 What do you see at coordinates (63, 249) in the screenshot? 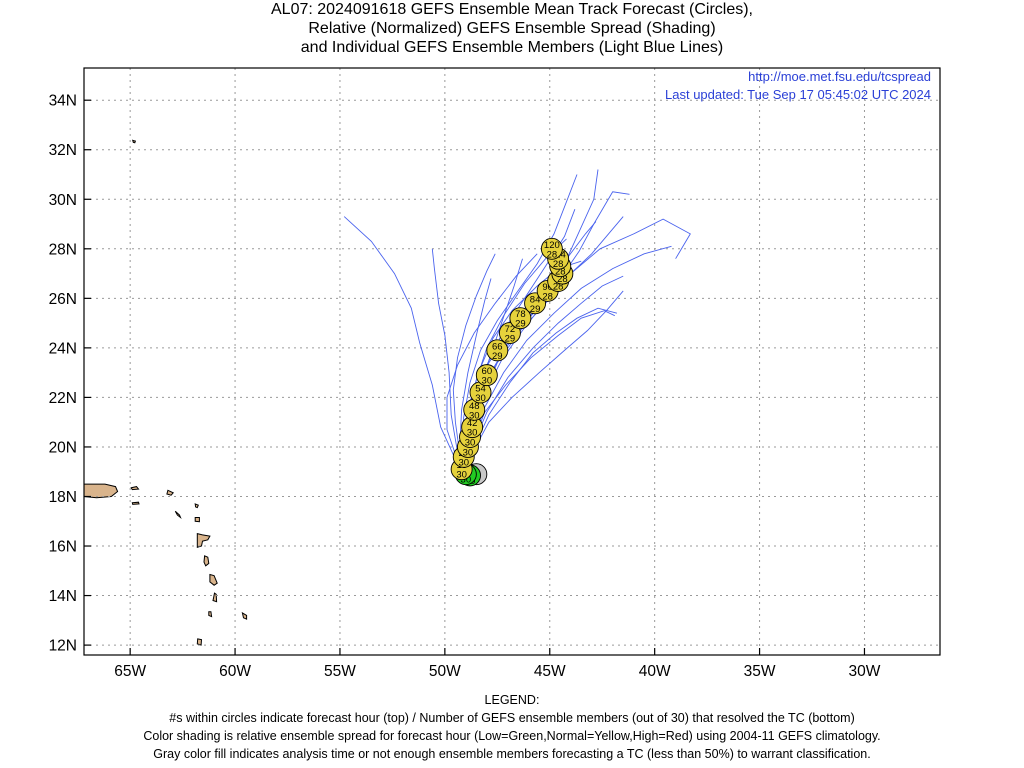
I see `tick-label-lat: 28N` at bounding box center [63, 249].